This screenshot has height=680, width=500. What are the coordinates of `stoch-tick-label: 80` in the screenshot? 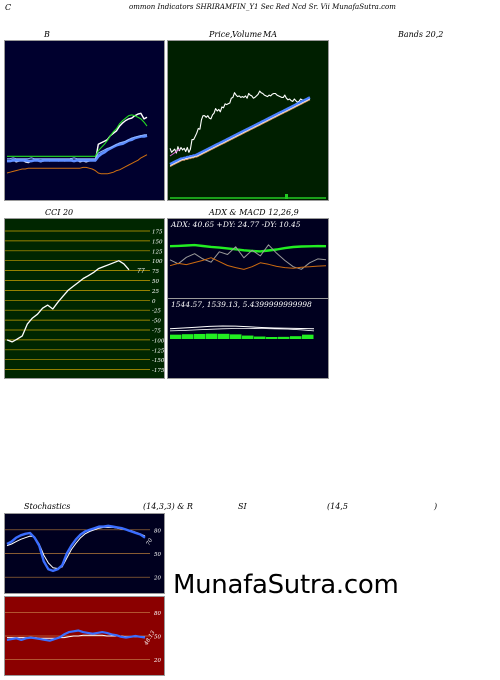 It's located at (157, 531).